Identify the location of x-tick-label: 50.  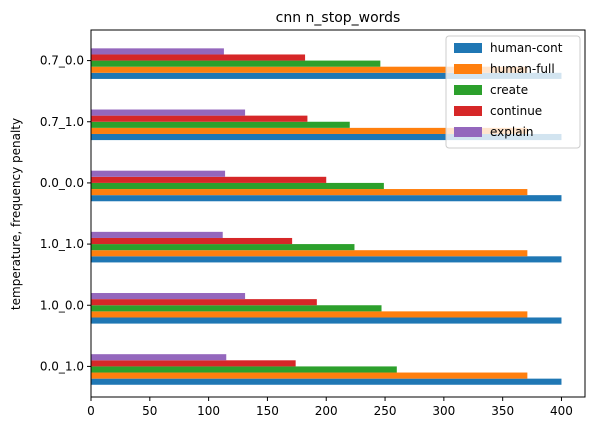
(149, 411).